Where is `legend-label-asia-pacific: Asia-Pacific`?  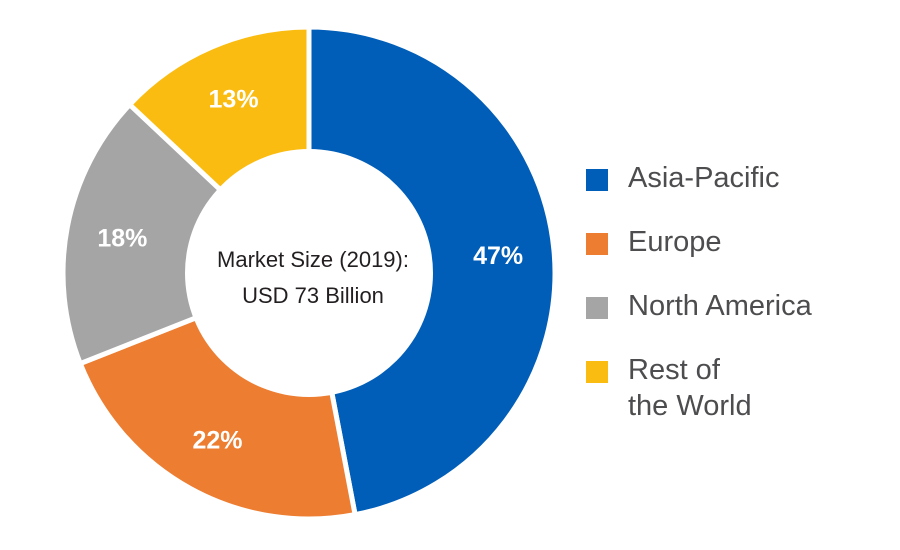 legend-label-asia-pacific: Asia-Pacific is located at coordinates (704, 178).